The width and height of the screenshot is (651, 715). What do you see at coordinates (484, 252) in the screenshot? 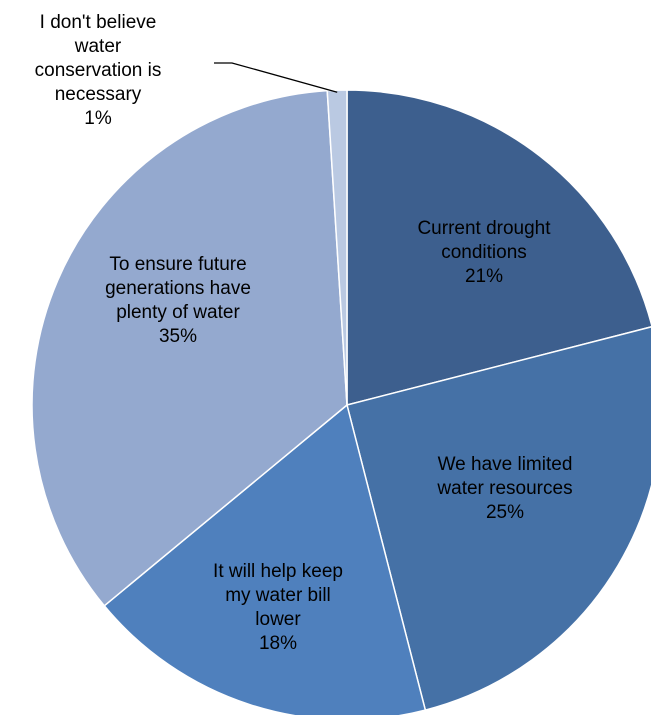
I see `slice-label-1: Current drought conditions 21%` at bounding box center [484, 252].